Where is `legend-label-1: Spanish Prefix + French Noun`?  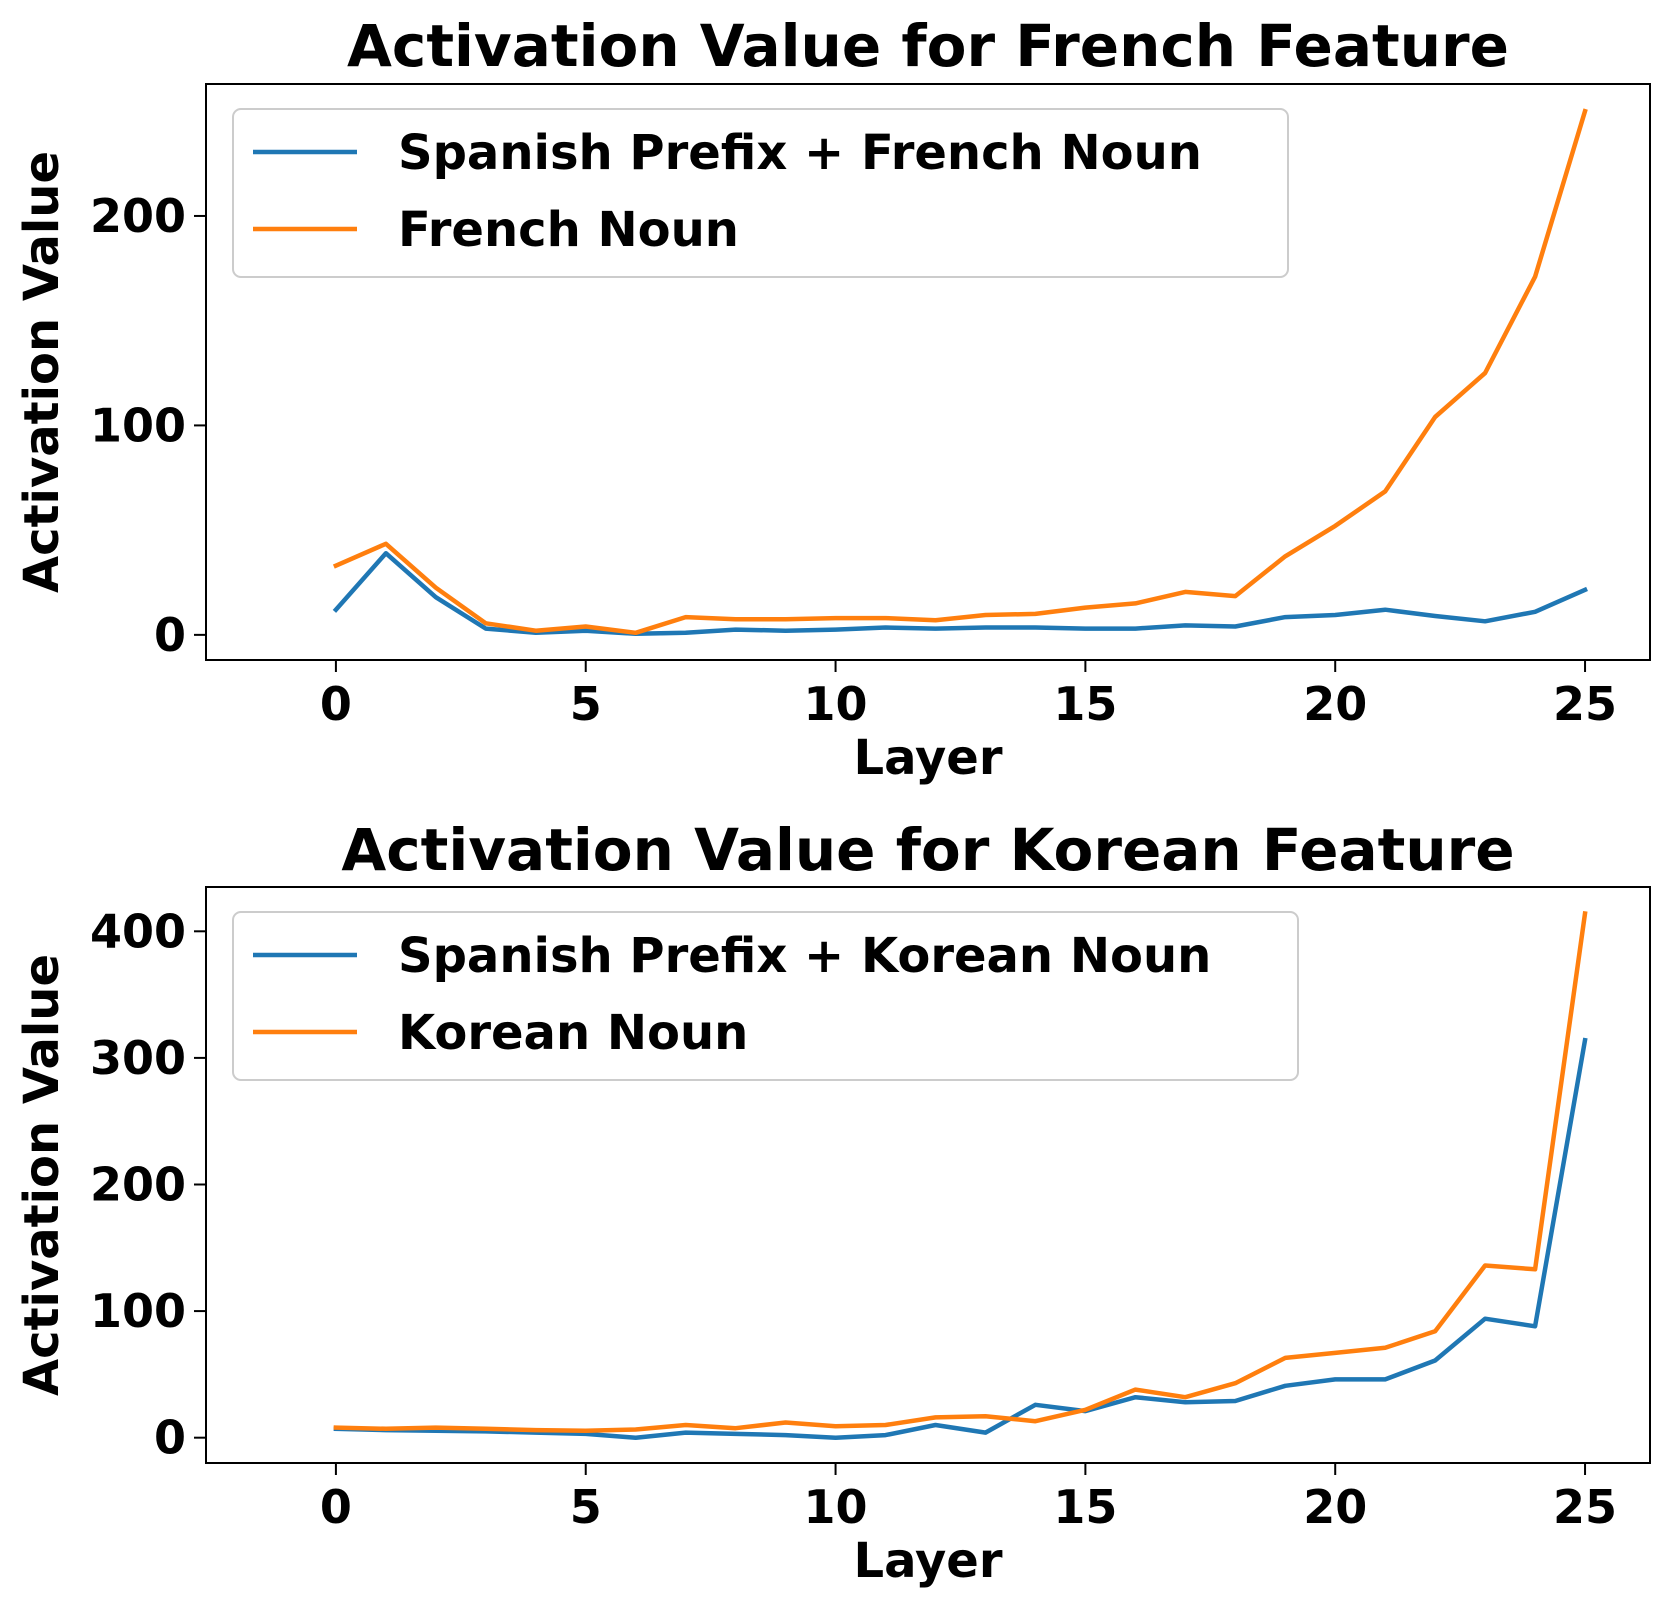
legend-label-1: Spanish Prefix + French Noun is located at coordinates (800, 153).